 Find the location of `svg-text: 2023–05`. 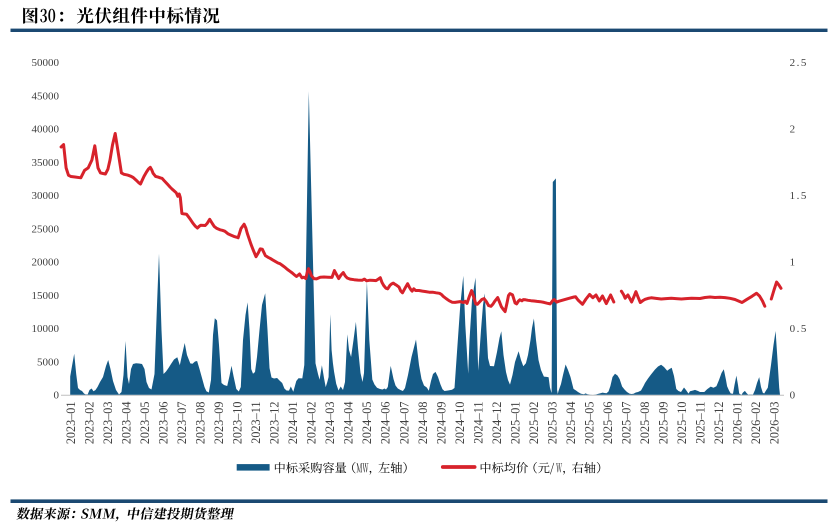

svg-text: 2023–05 is located at coordinates (145, 423).